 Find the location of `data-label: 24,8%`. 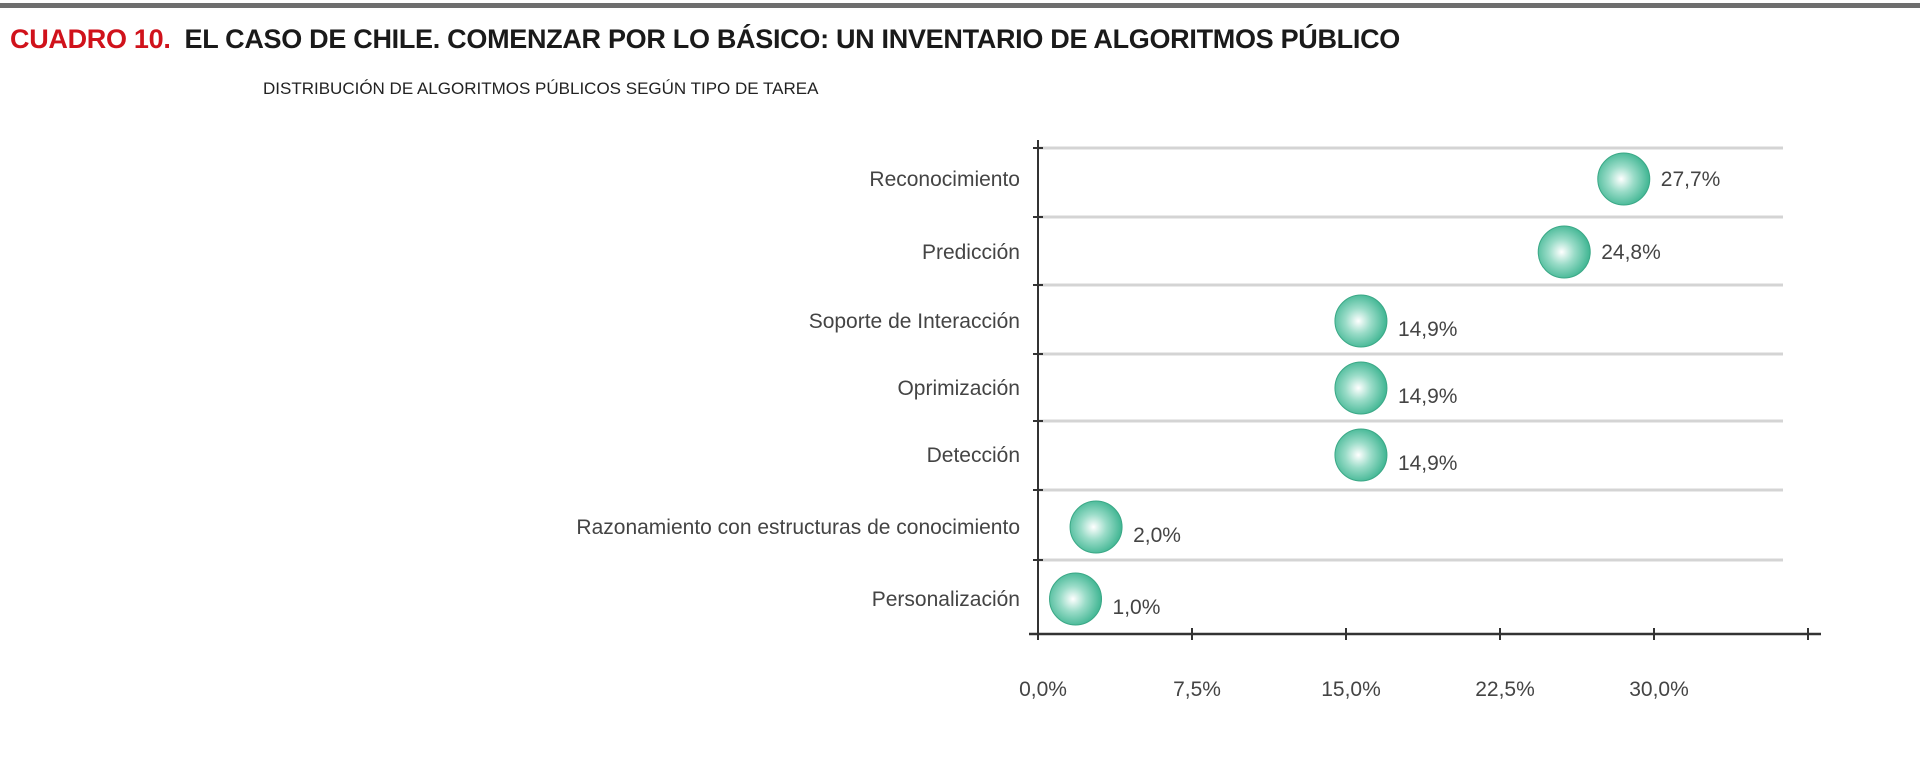

data-label: 24,8% is located at coordinates (1631, 252).